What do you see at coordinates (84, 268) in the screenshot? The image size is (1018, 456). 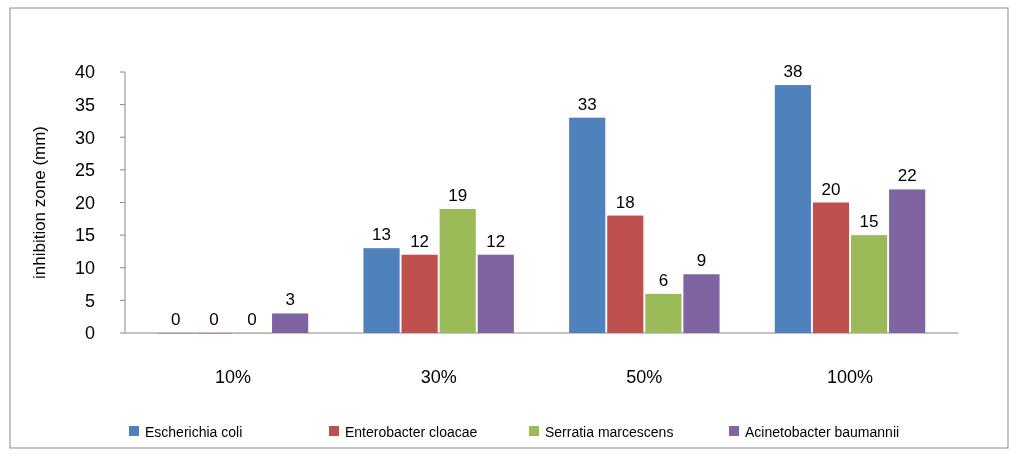 I see `y-tick-label: 10` at bounding box center [84, 268].